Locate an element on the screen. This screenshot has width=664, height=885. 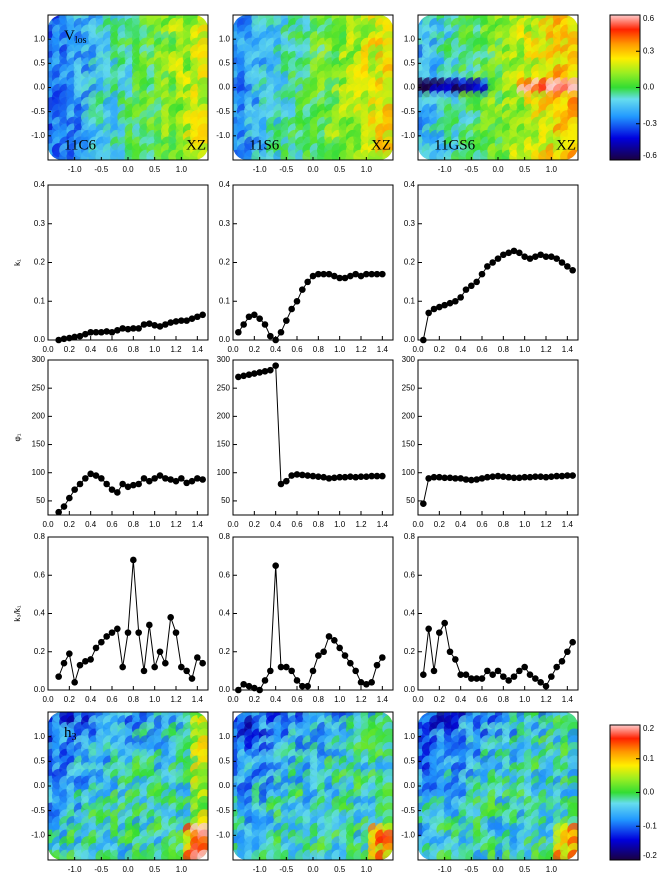
y-tick-label: 150 is located at coordinates (224, 444).